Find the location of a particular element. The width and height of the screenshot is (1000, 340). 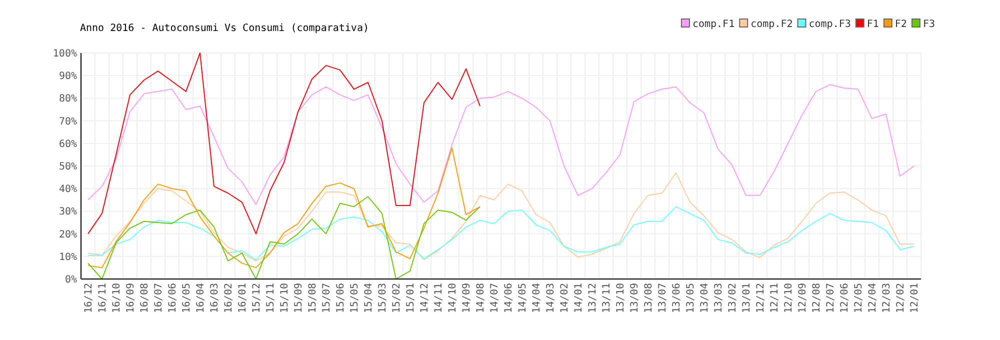

x-tick-label: 12/01 is located at coordinates (915, 298).